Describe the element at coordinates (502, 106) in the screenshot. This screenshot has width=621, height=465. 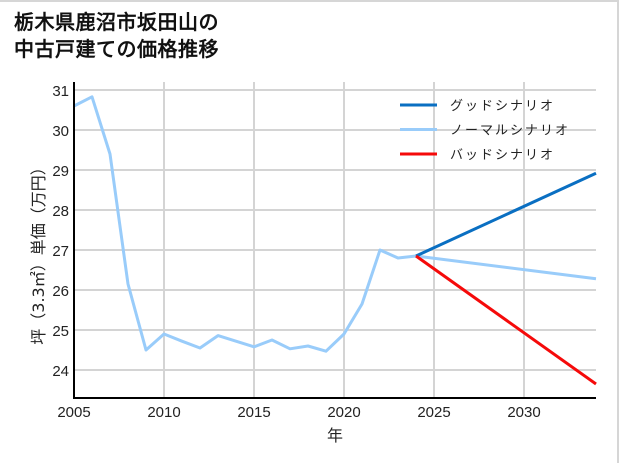
I see `legend-label: グッドシナリオ` at that location.